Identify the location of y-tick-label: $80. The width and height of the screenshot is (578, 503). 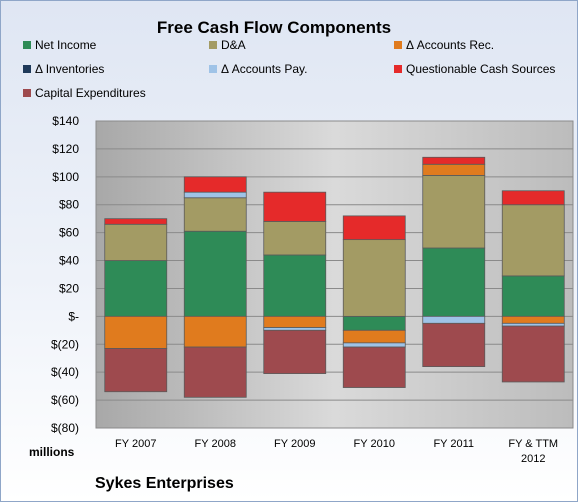
(69, 205).